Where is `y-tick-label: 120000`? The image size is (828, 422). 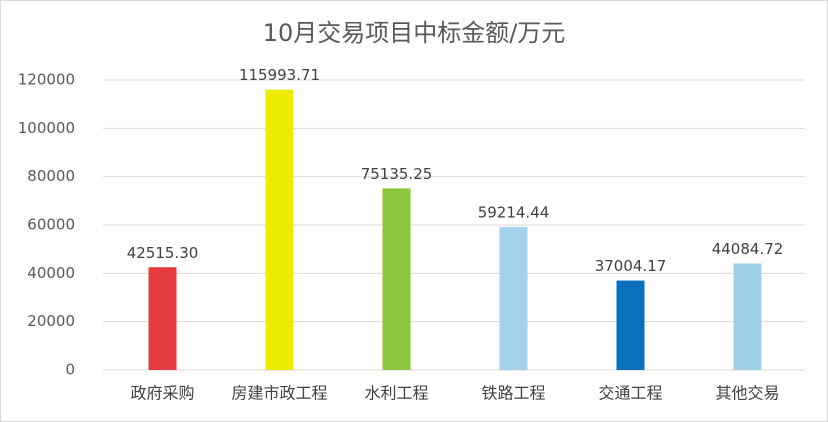
y-tick-label: 120000 is located at coordinates (46, 80).